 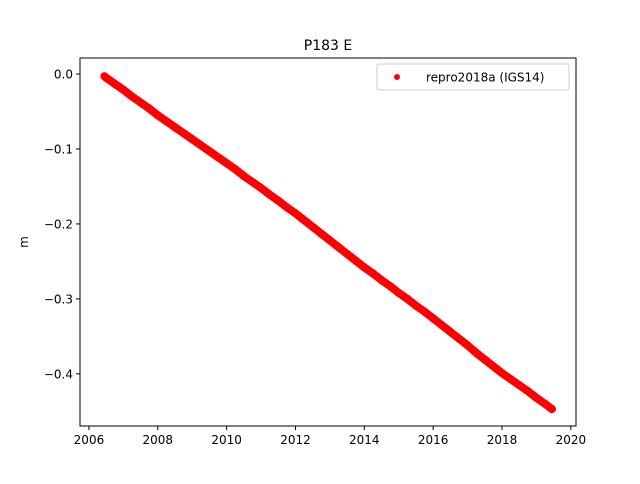 I want to click on x-tick-label: 2012, so click(x=295, y=440).